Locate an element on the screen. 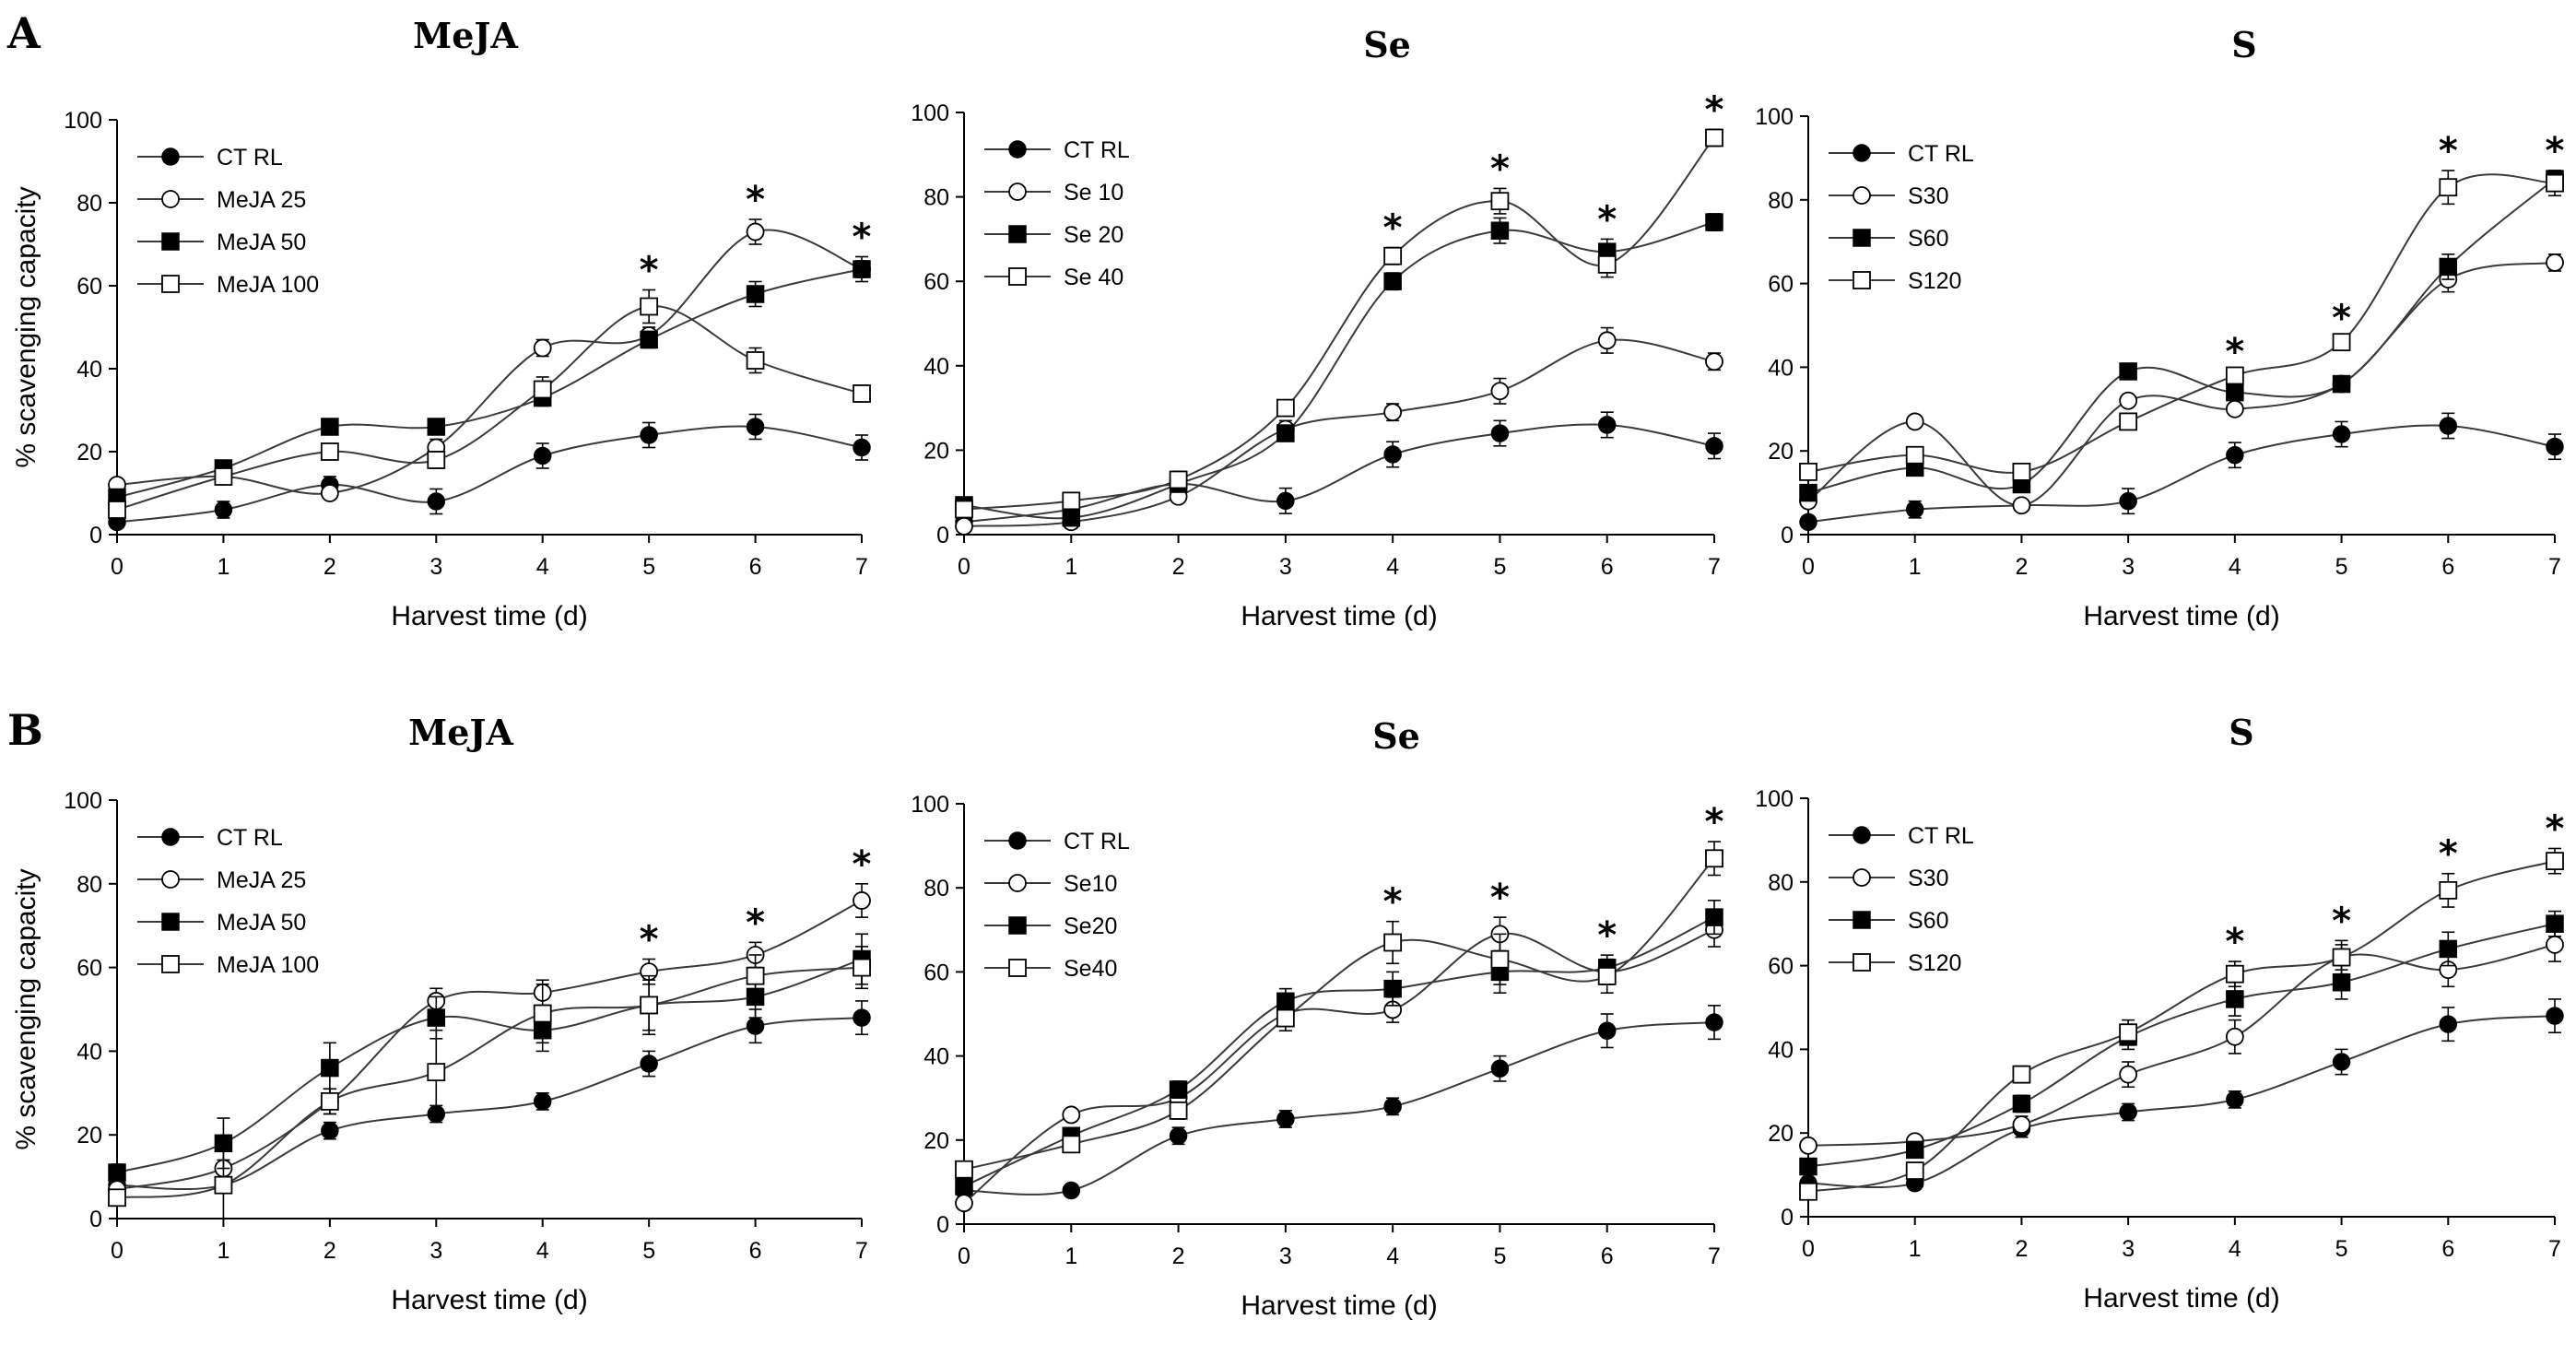 The image size is (2576, 1355). chart-1-2-xtick-label-0: 0 is located at coordinates (1808, 1249).